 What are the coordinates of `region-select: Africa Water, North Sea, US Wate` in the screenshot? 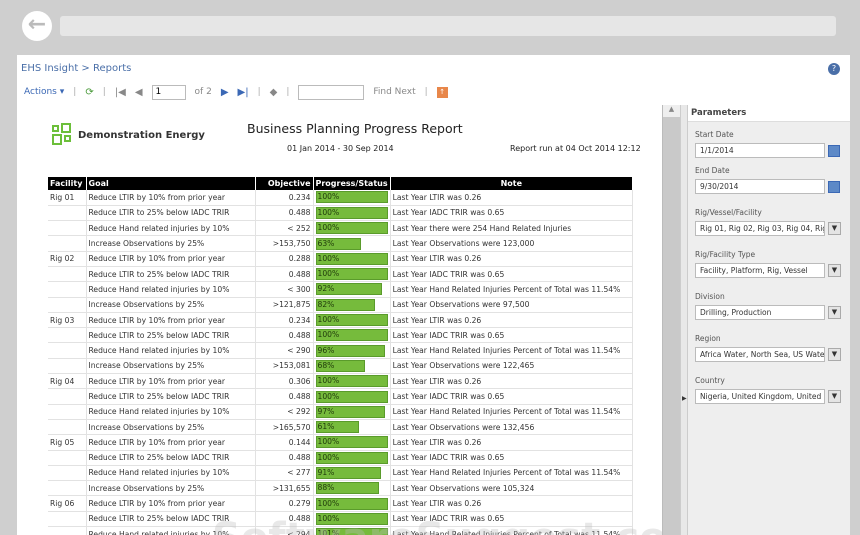 It's located at (760, 354).